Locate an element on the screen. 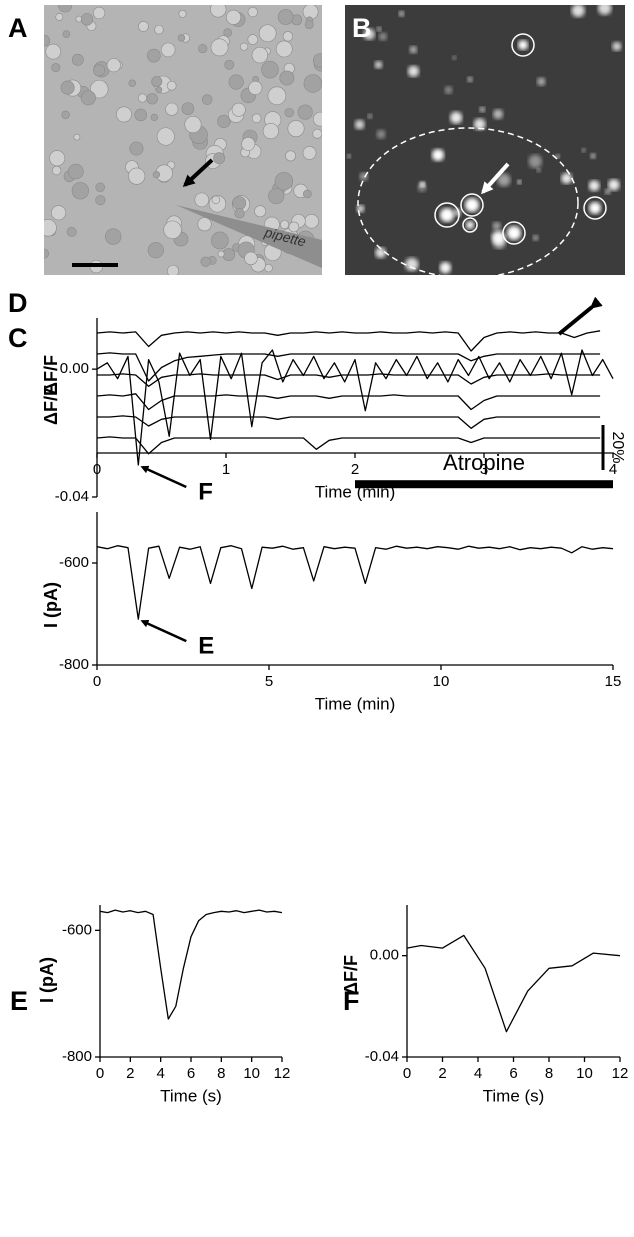  x-tick-label: 5 is located at coordinates (269, 681).